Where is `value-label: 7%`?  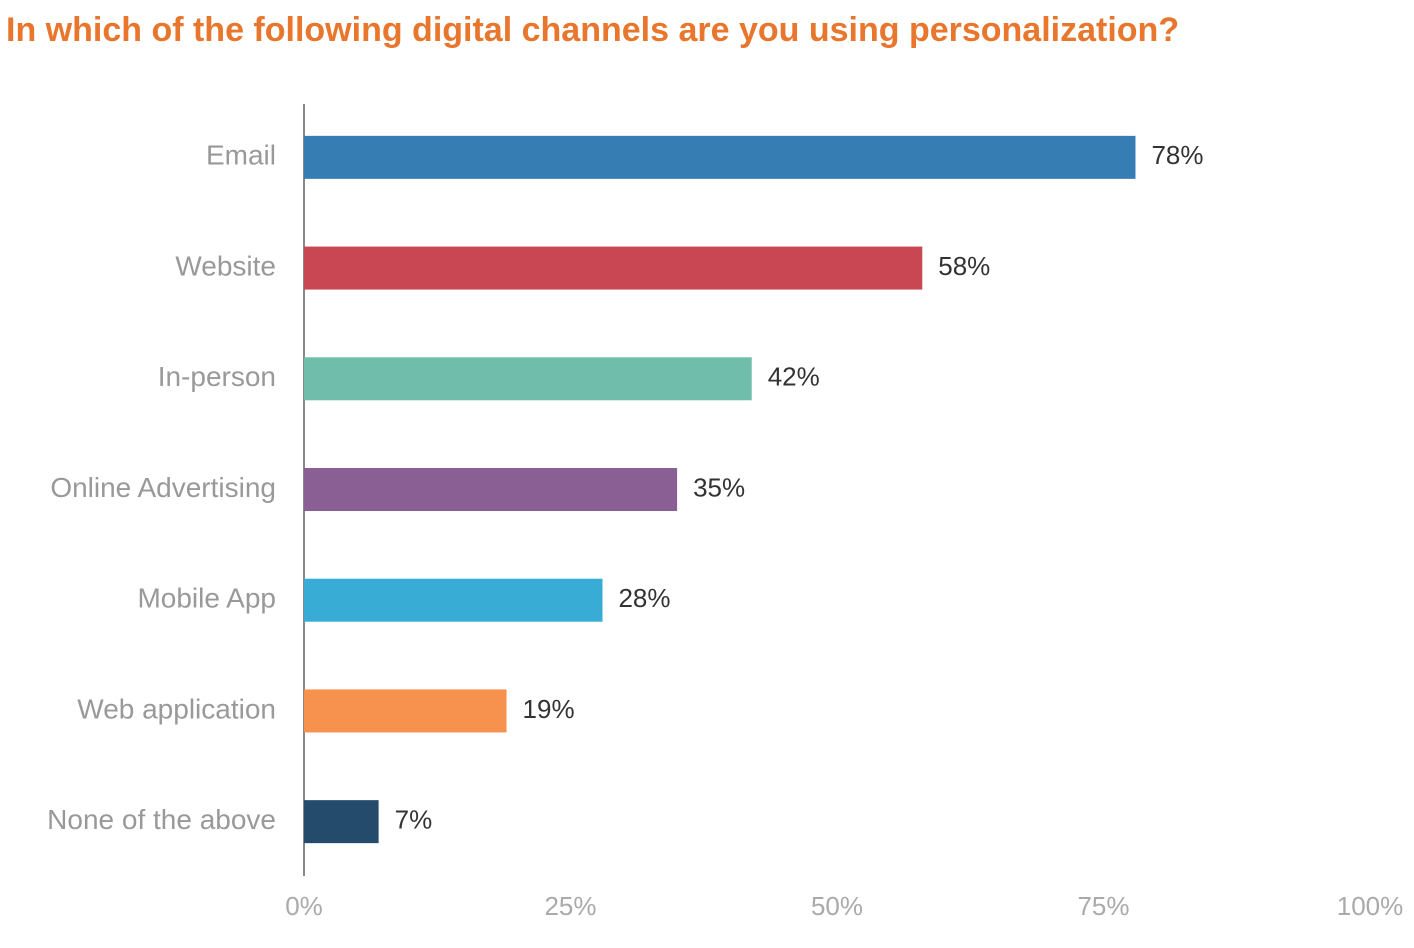
value-label: 7% is located at coordinates (414, 820).